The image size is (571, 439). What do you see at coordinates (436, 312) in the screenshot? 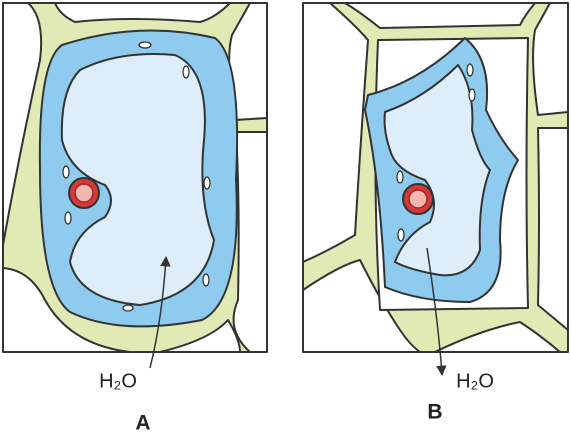
I see `arrow-out` at bounding box center [436, 312].